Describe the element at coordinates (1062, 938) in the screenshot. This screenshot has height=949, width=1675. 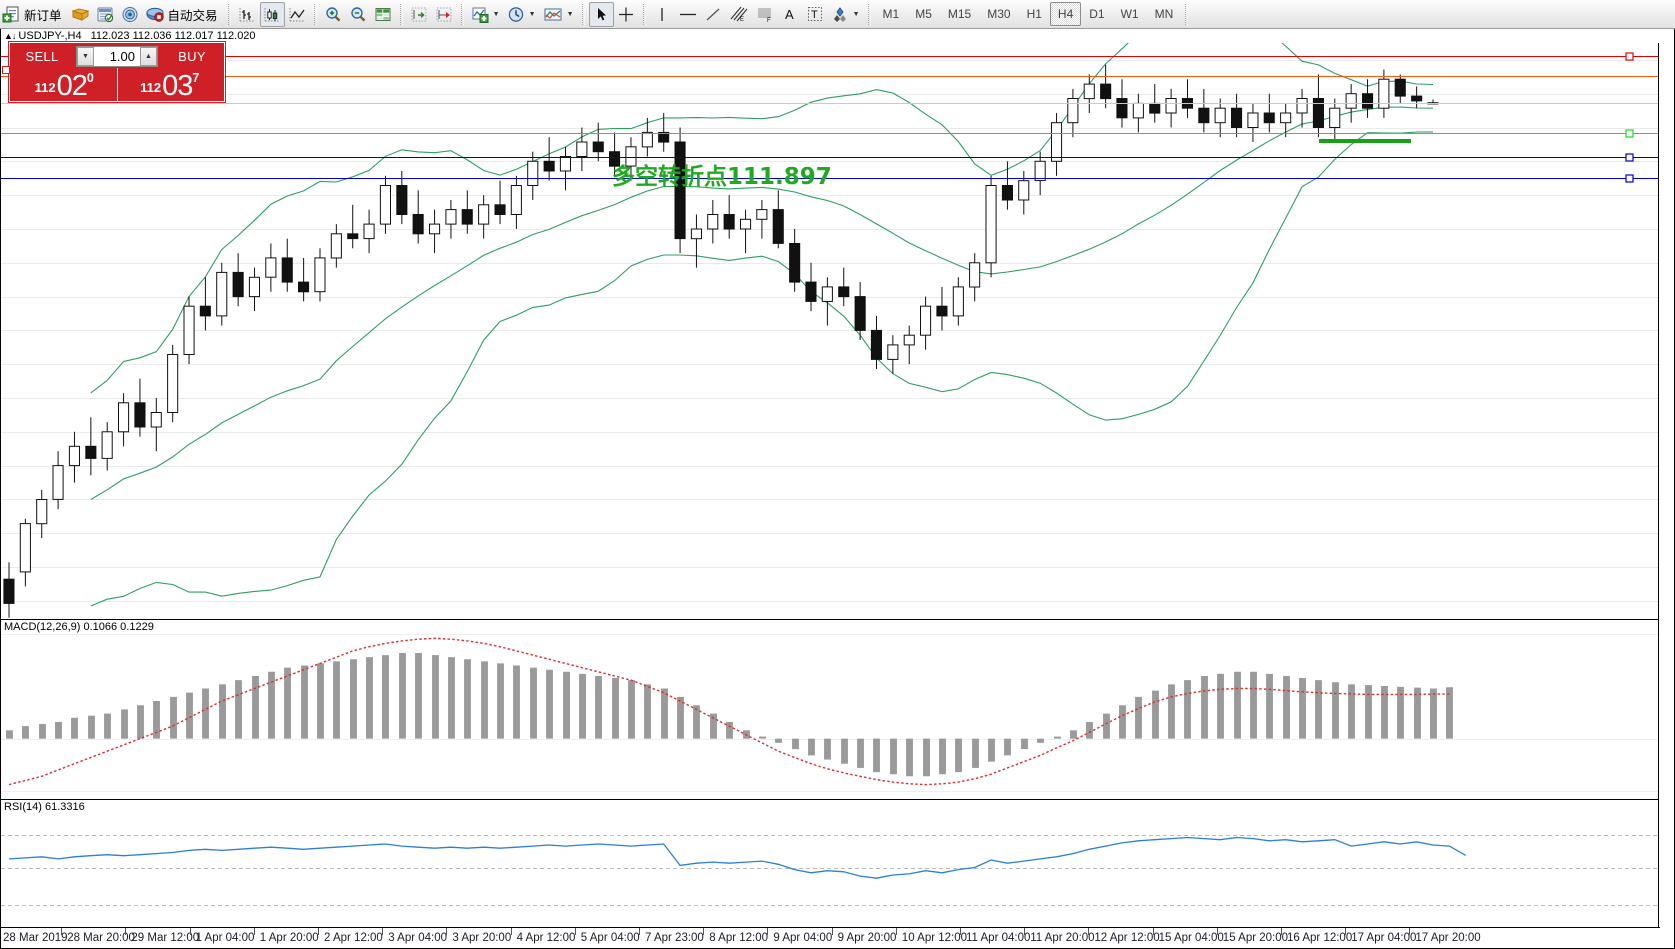
I see `time-axis-label: 11 Apr 20:00` at that location.